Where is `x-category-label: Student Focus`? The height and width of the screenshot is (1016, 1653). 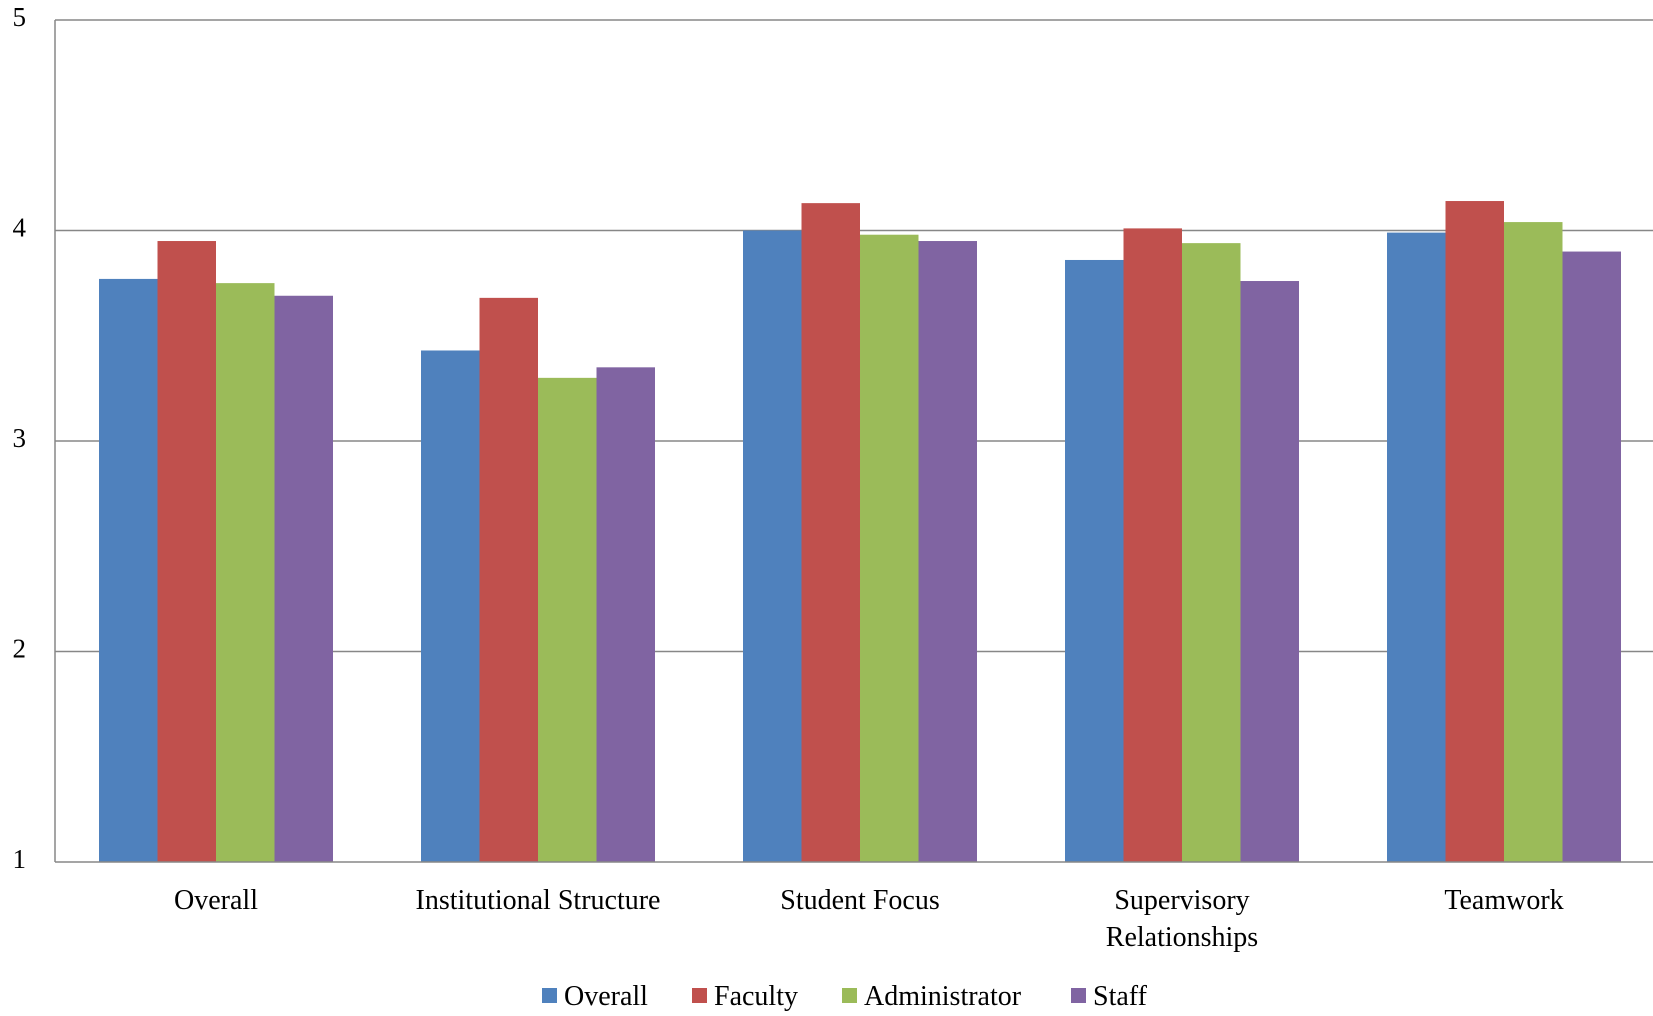
x-category-label: Student Focus is located at coordinates (859, 900).